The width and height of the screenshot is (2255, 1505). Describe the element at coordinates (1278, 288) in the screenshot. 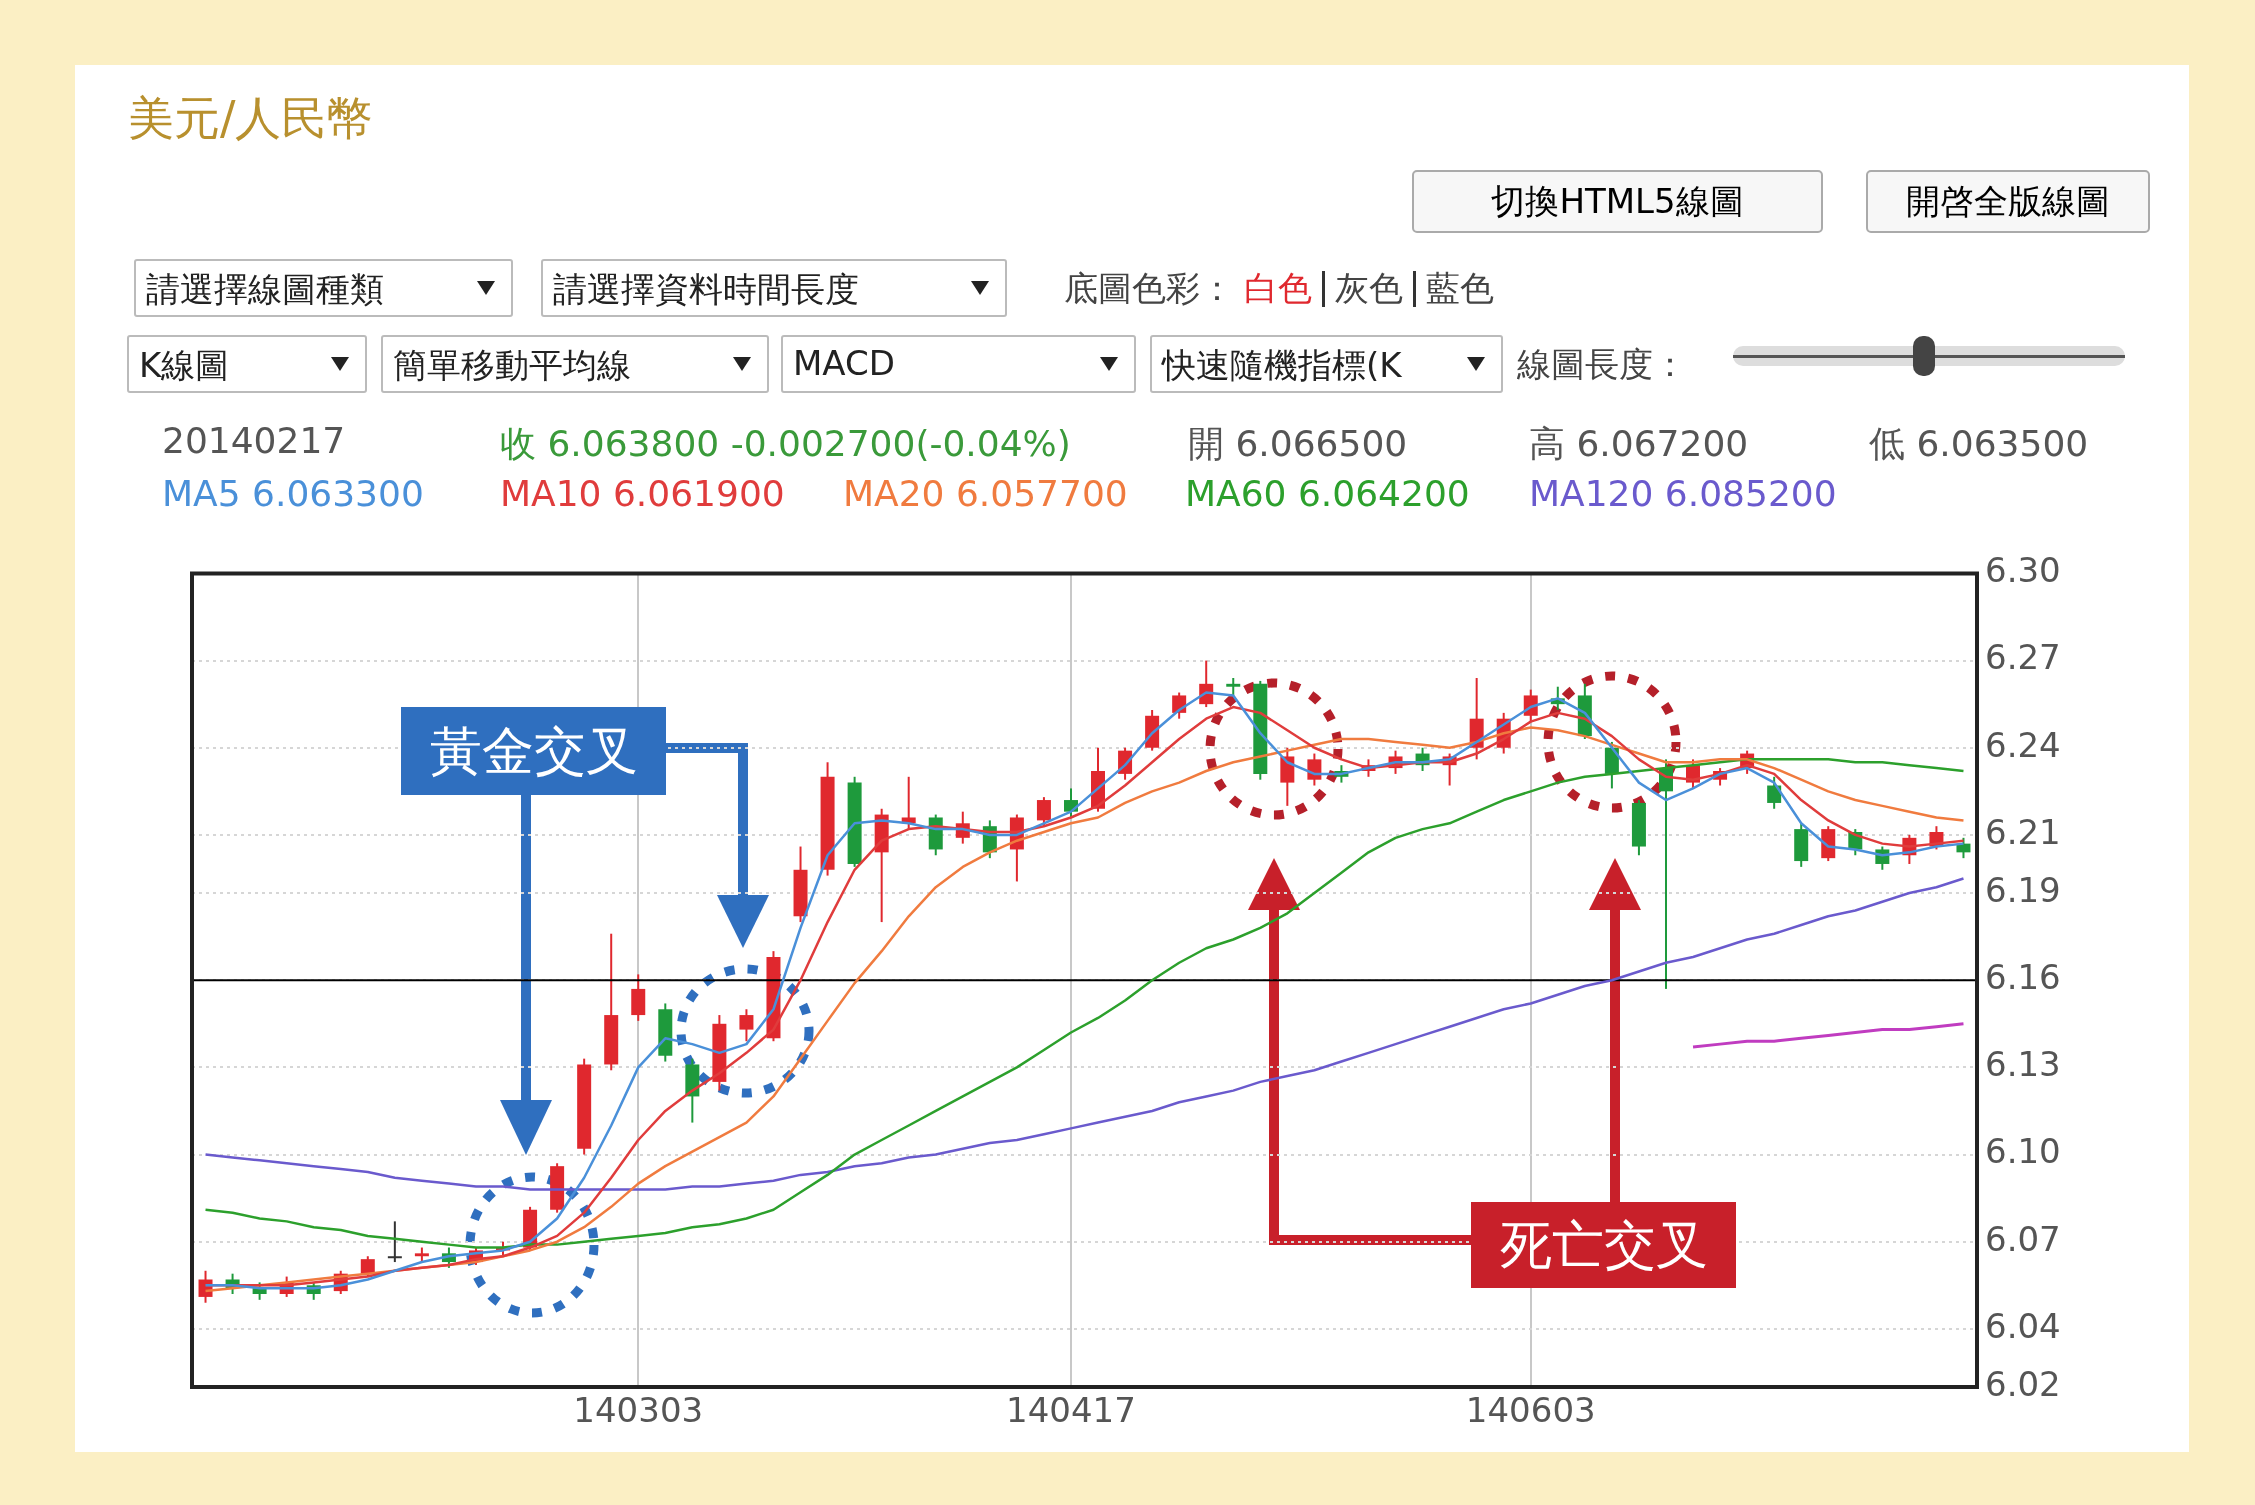

I see `text: 白色` at that location.